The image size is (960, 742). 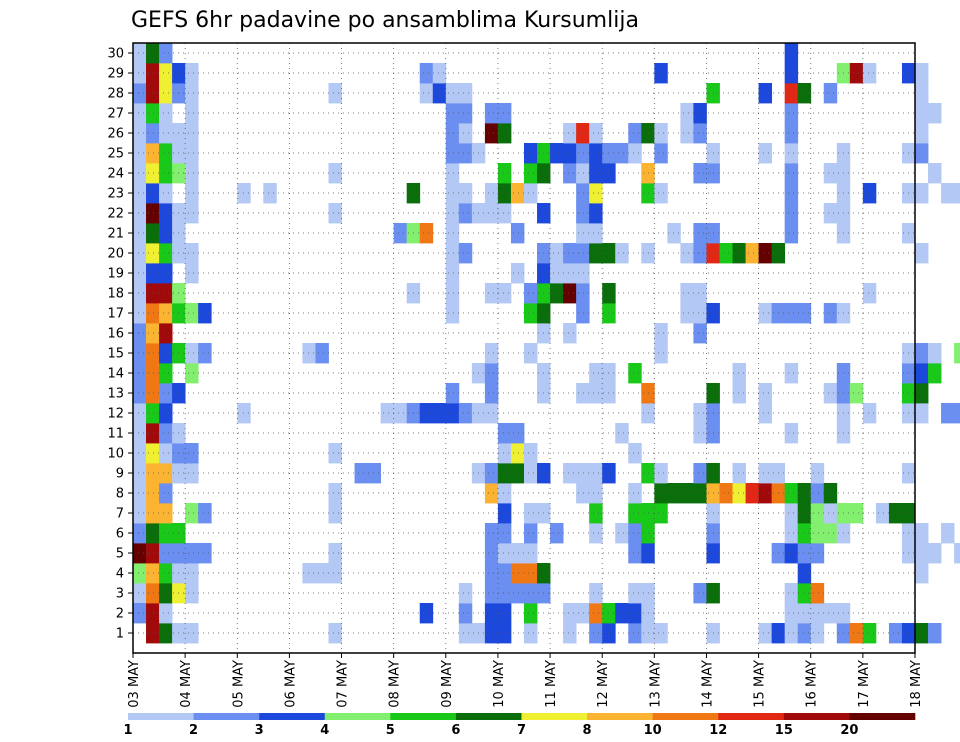 I want to click on colorbar-label: 3, so click(x=259, y=730).